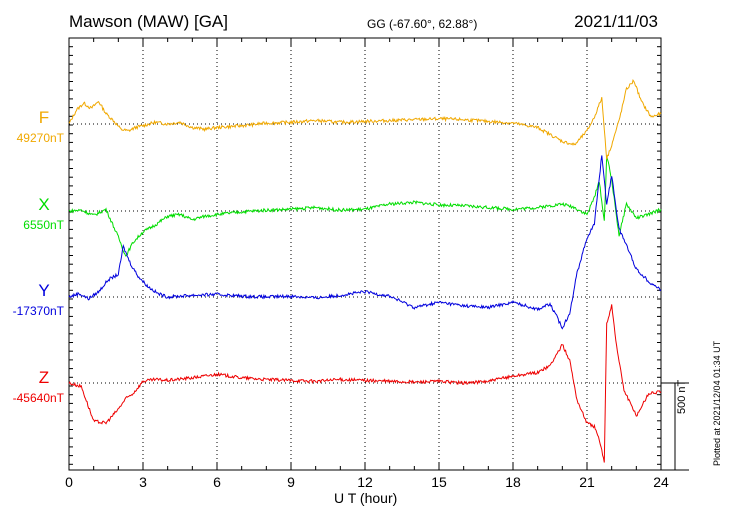 The width and height of the screenshot is (730, 520). Describe the element at coordinates (40, 138) in the screenshot. I see `baseline-f: 49270nT` at that location.